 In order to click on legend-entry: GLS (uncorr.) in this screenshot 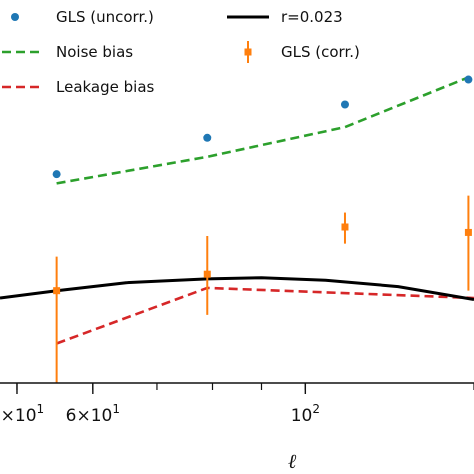, I will do `click(82, 17)`.